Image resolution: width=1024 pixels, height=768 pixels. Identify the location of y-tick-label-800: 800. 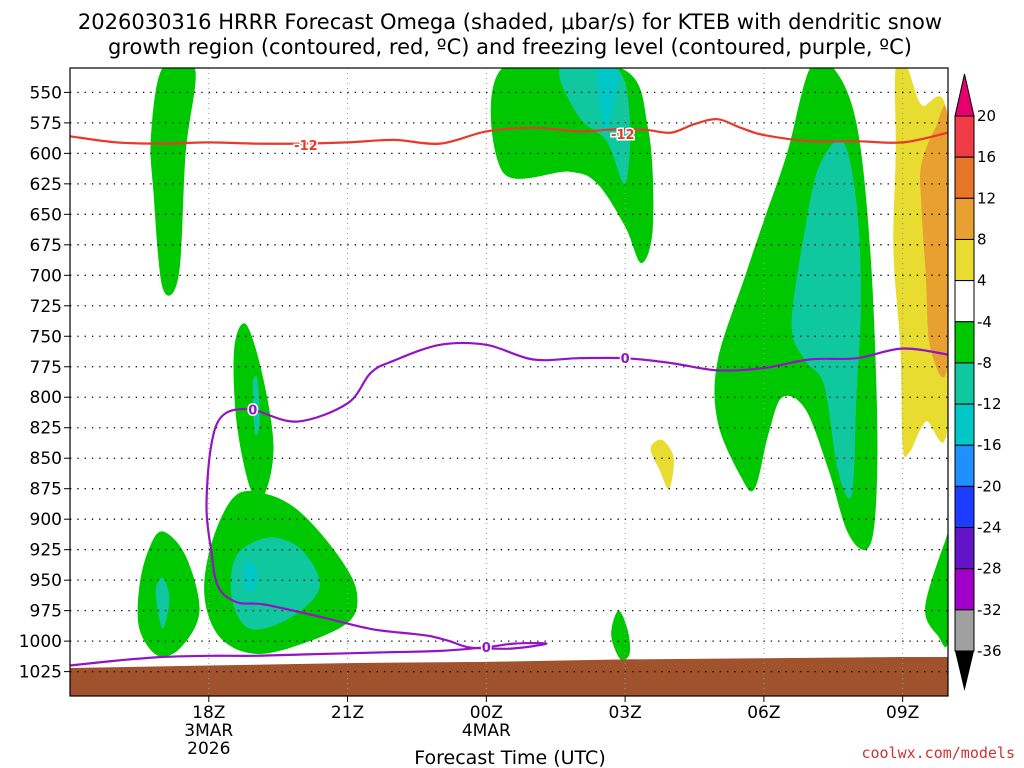
(46, 398).